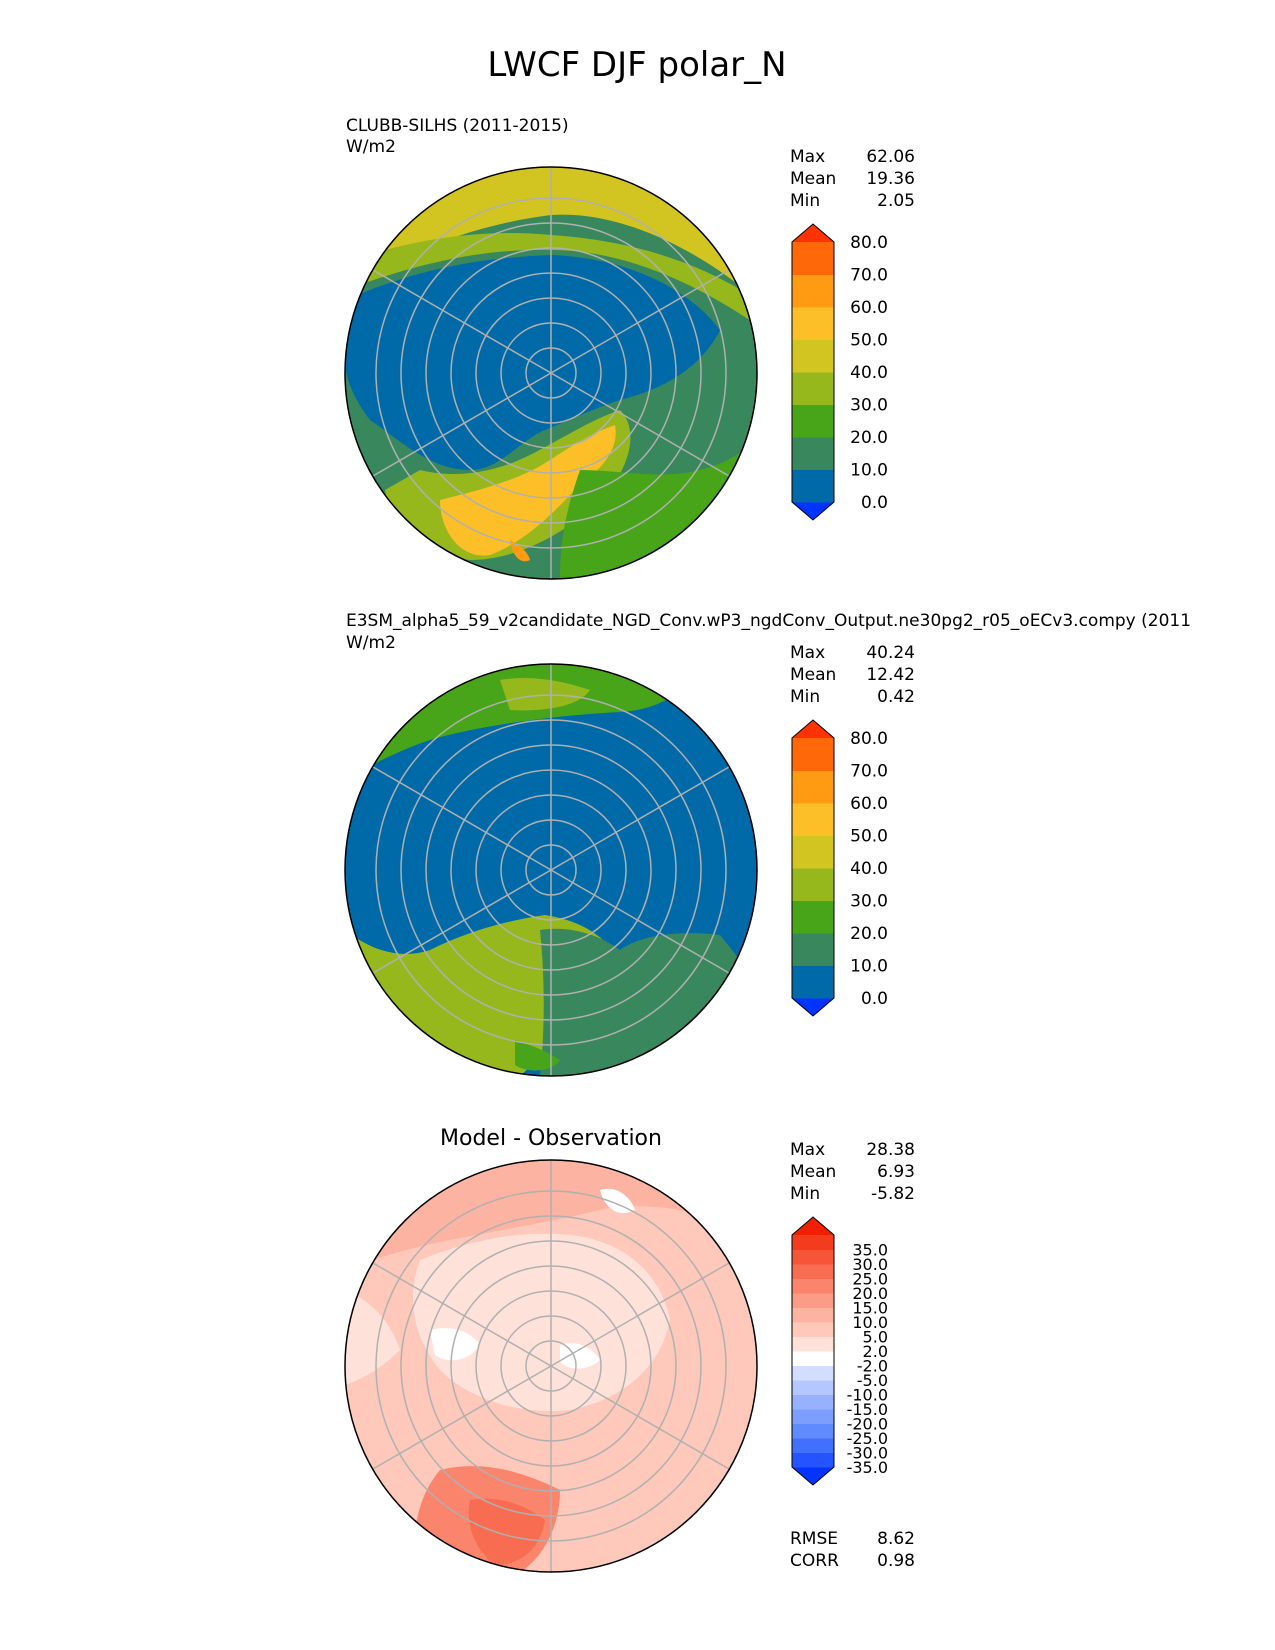 The height and width of the screenshot is (1650, 1275). What do you see at coordinates (867, 1409) in the screenshot?
I see `colorbar-tick-label: -15.0` at bounding box center [867, 1409].